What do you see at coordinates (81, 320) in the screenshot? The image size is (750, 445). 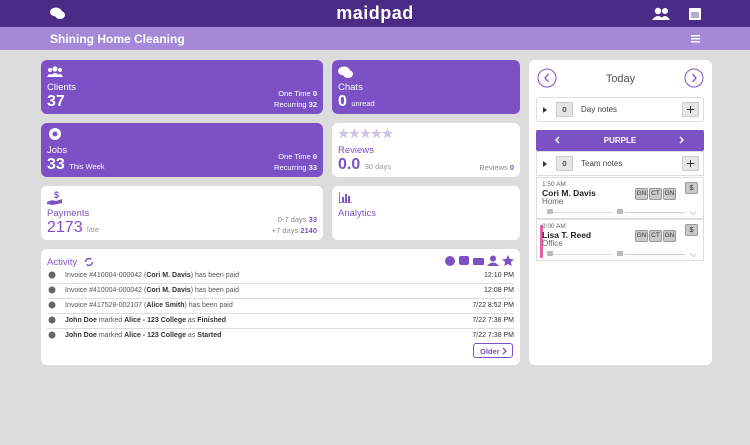 I see `text-segment: John Doe` at bounding box center [81, 320].